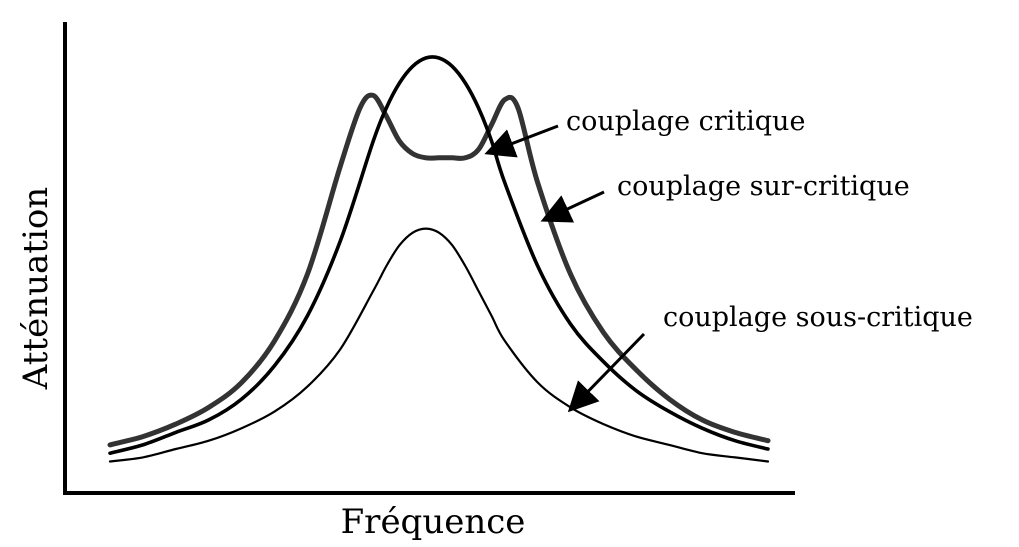 This screenshot has width=1019, height=547. Describe the element at coordinates (685, 121) in the screenshot. I see `annotation-critique: couplage critique` at that location.